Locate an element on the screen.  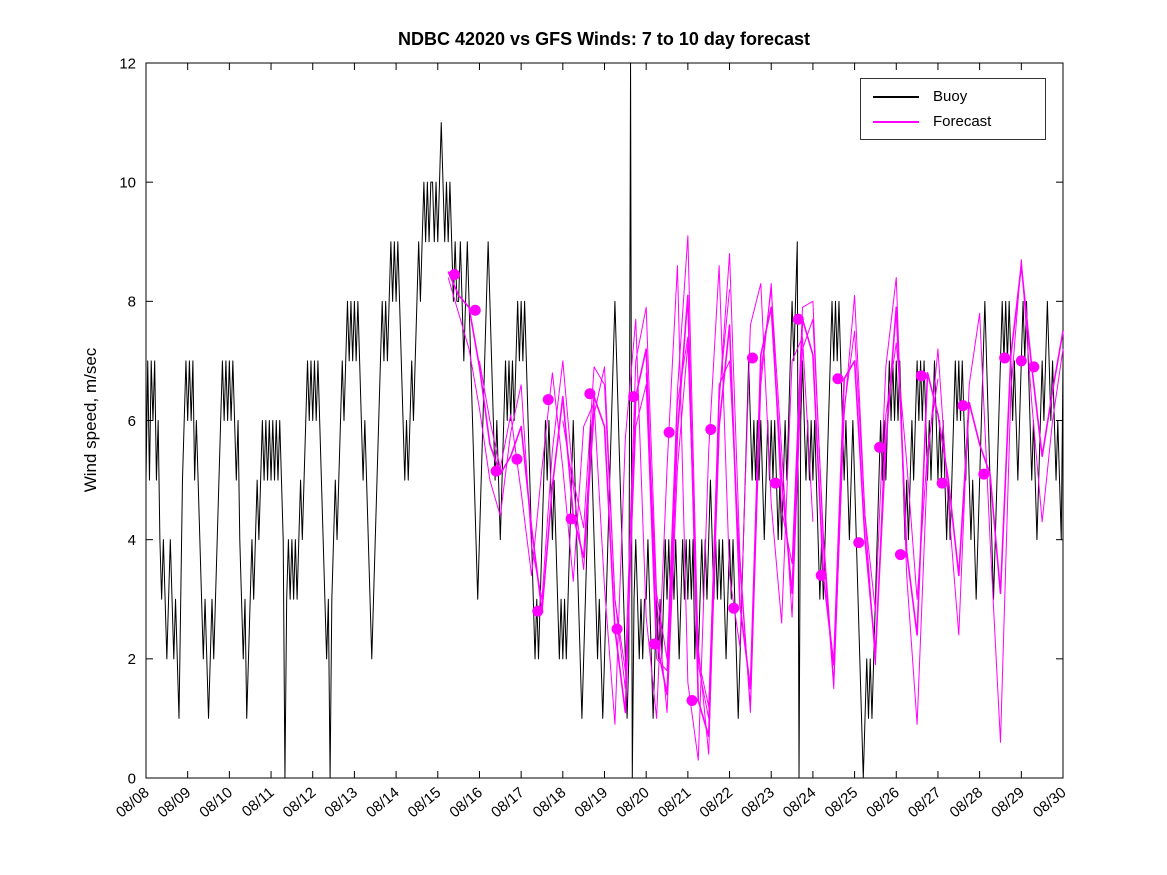
x-tick-label: 08/09 is located at coordinates (175, 802).